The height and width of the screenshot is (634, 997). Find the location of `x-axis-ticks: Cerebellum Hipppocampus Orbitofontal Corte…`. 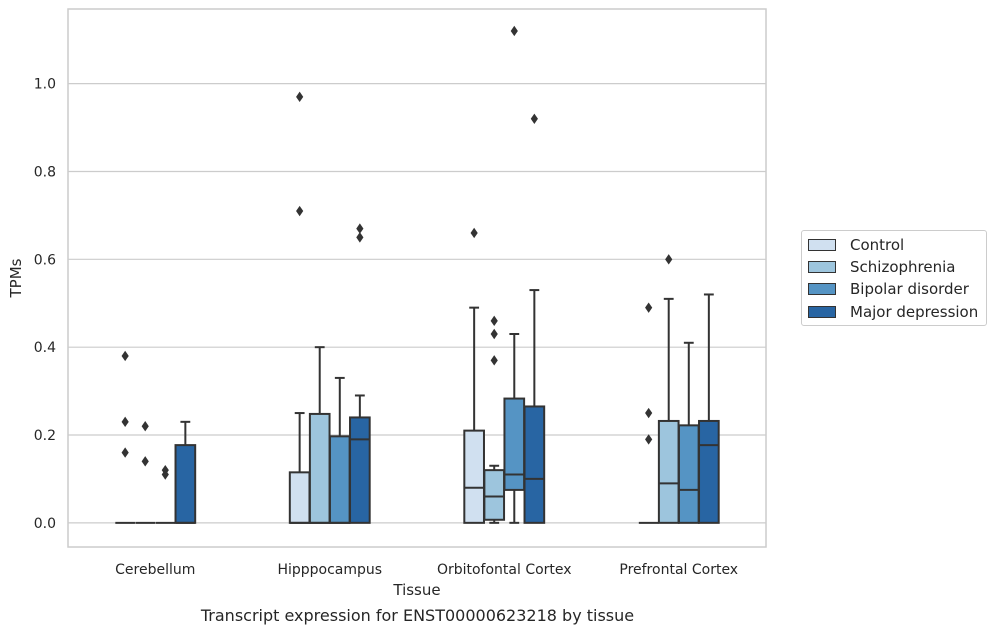

x-axis-ticks: Cerebellum Hipppocampus Orbitofontal Corte… is located at coordinates (426, 570).